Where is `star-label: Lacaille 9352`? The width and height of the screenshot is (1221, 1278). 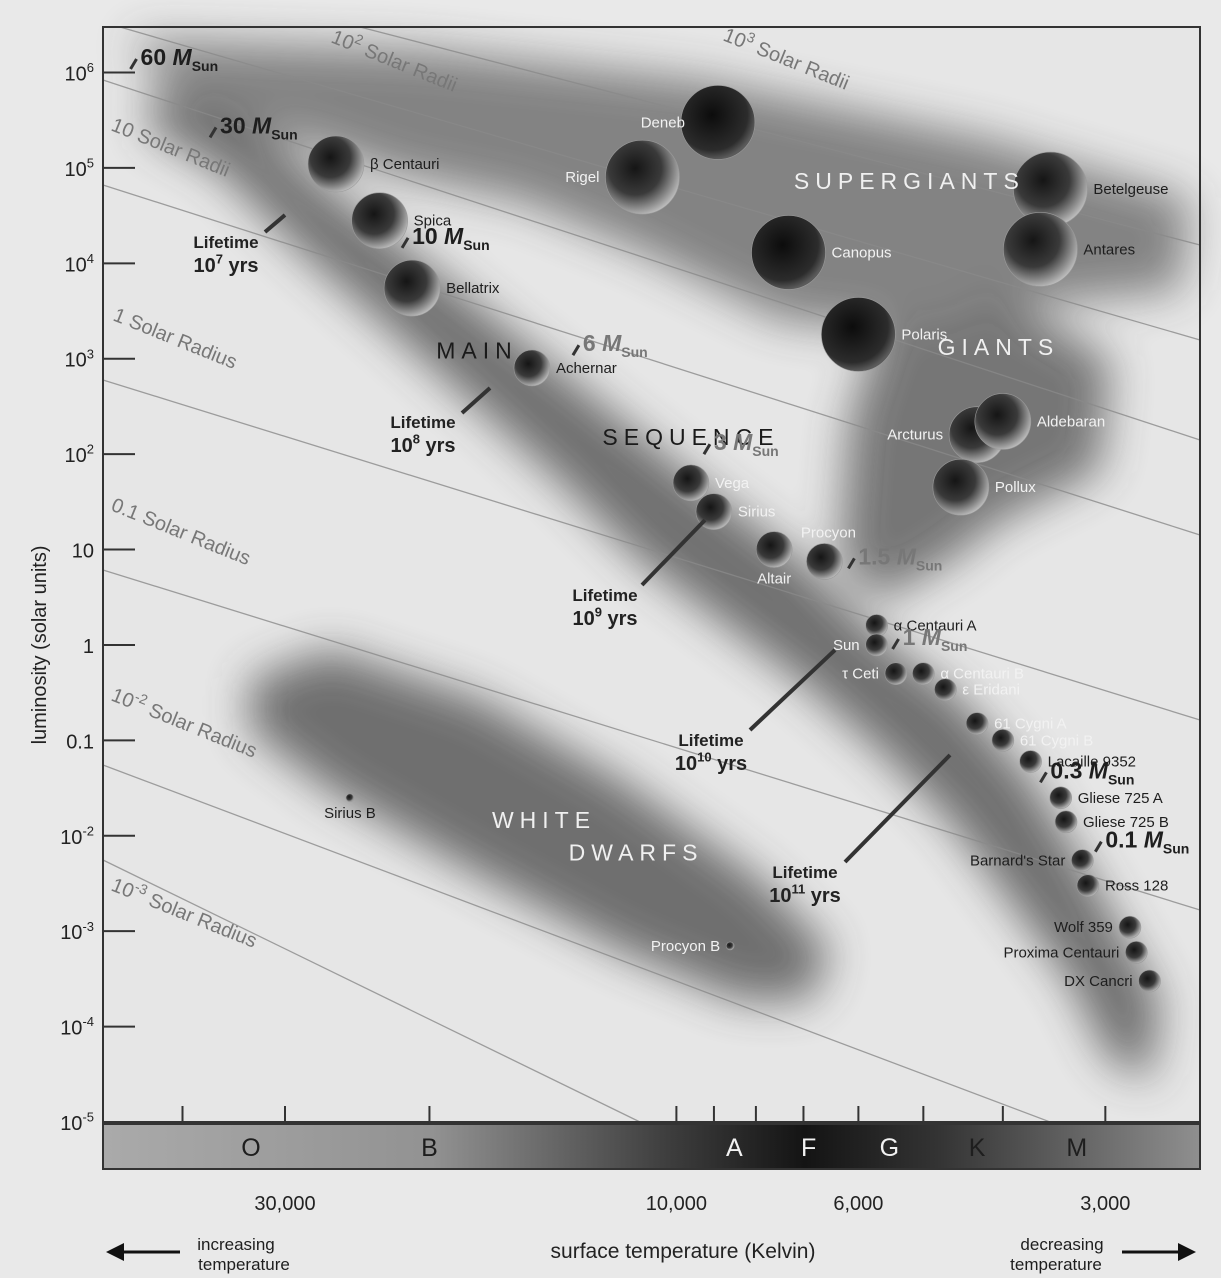
star-label: Lacaille 9352 is located at coordinates (1092, 762).